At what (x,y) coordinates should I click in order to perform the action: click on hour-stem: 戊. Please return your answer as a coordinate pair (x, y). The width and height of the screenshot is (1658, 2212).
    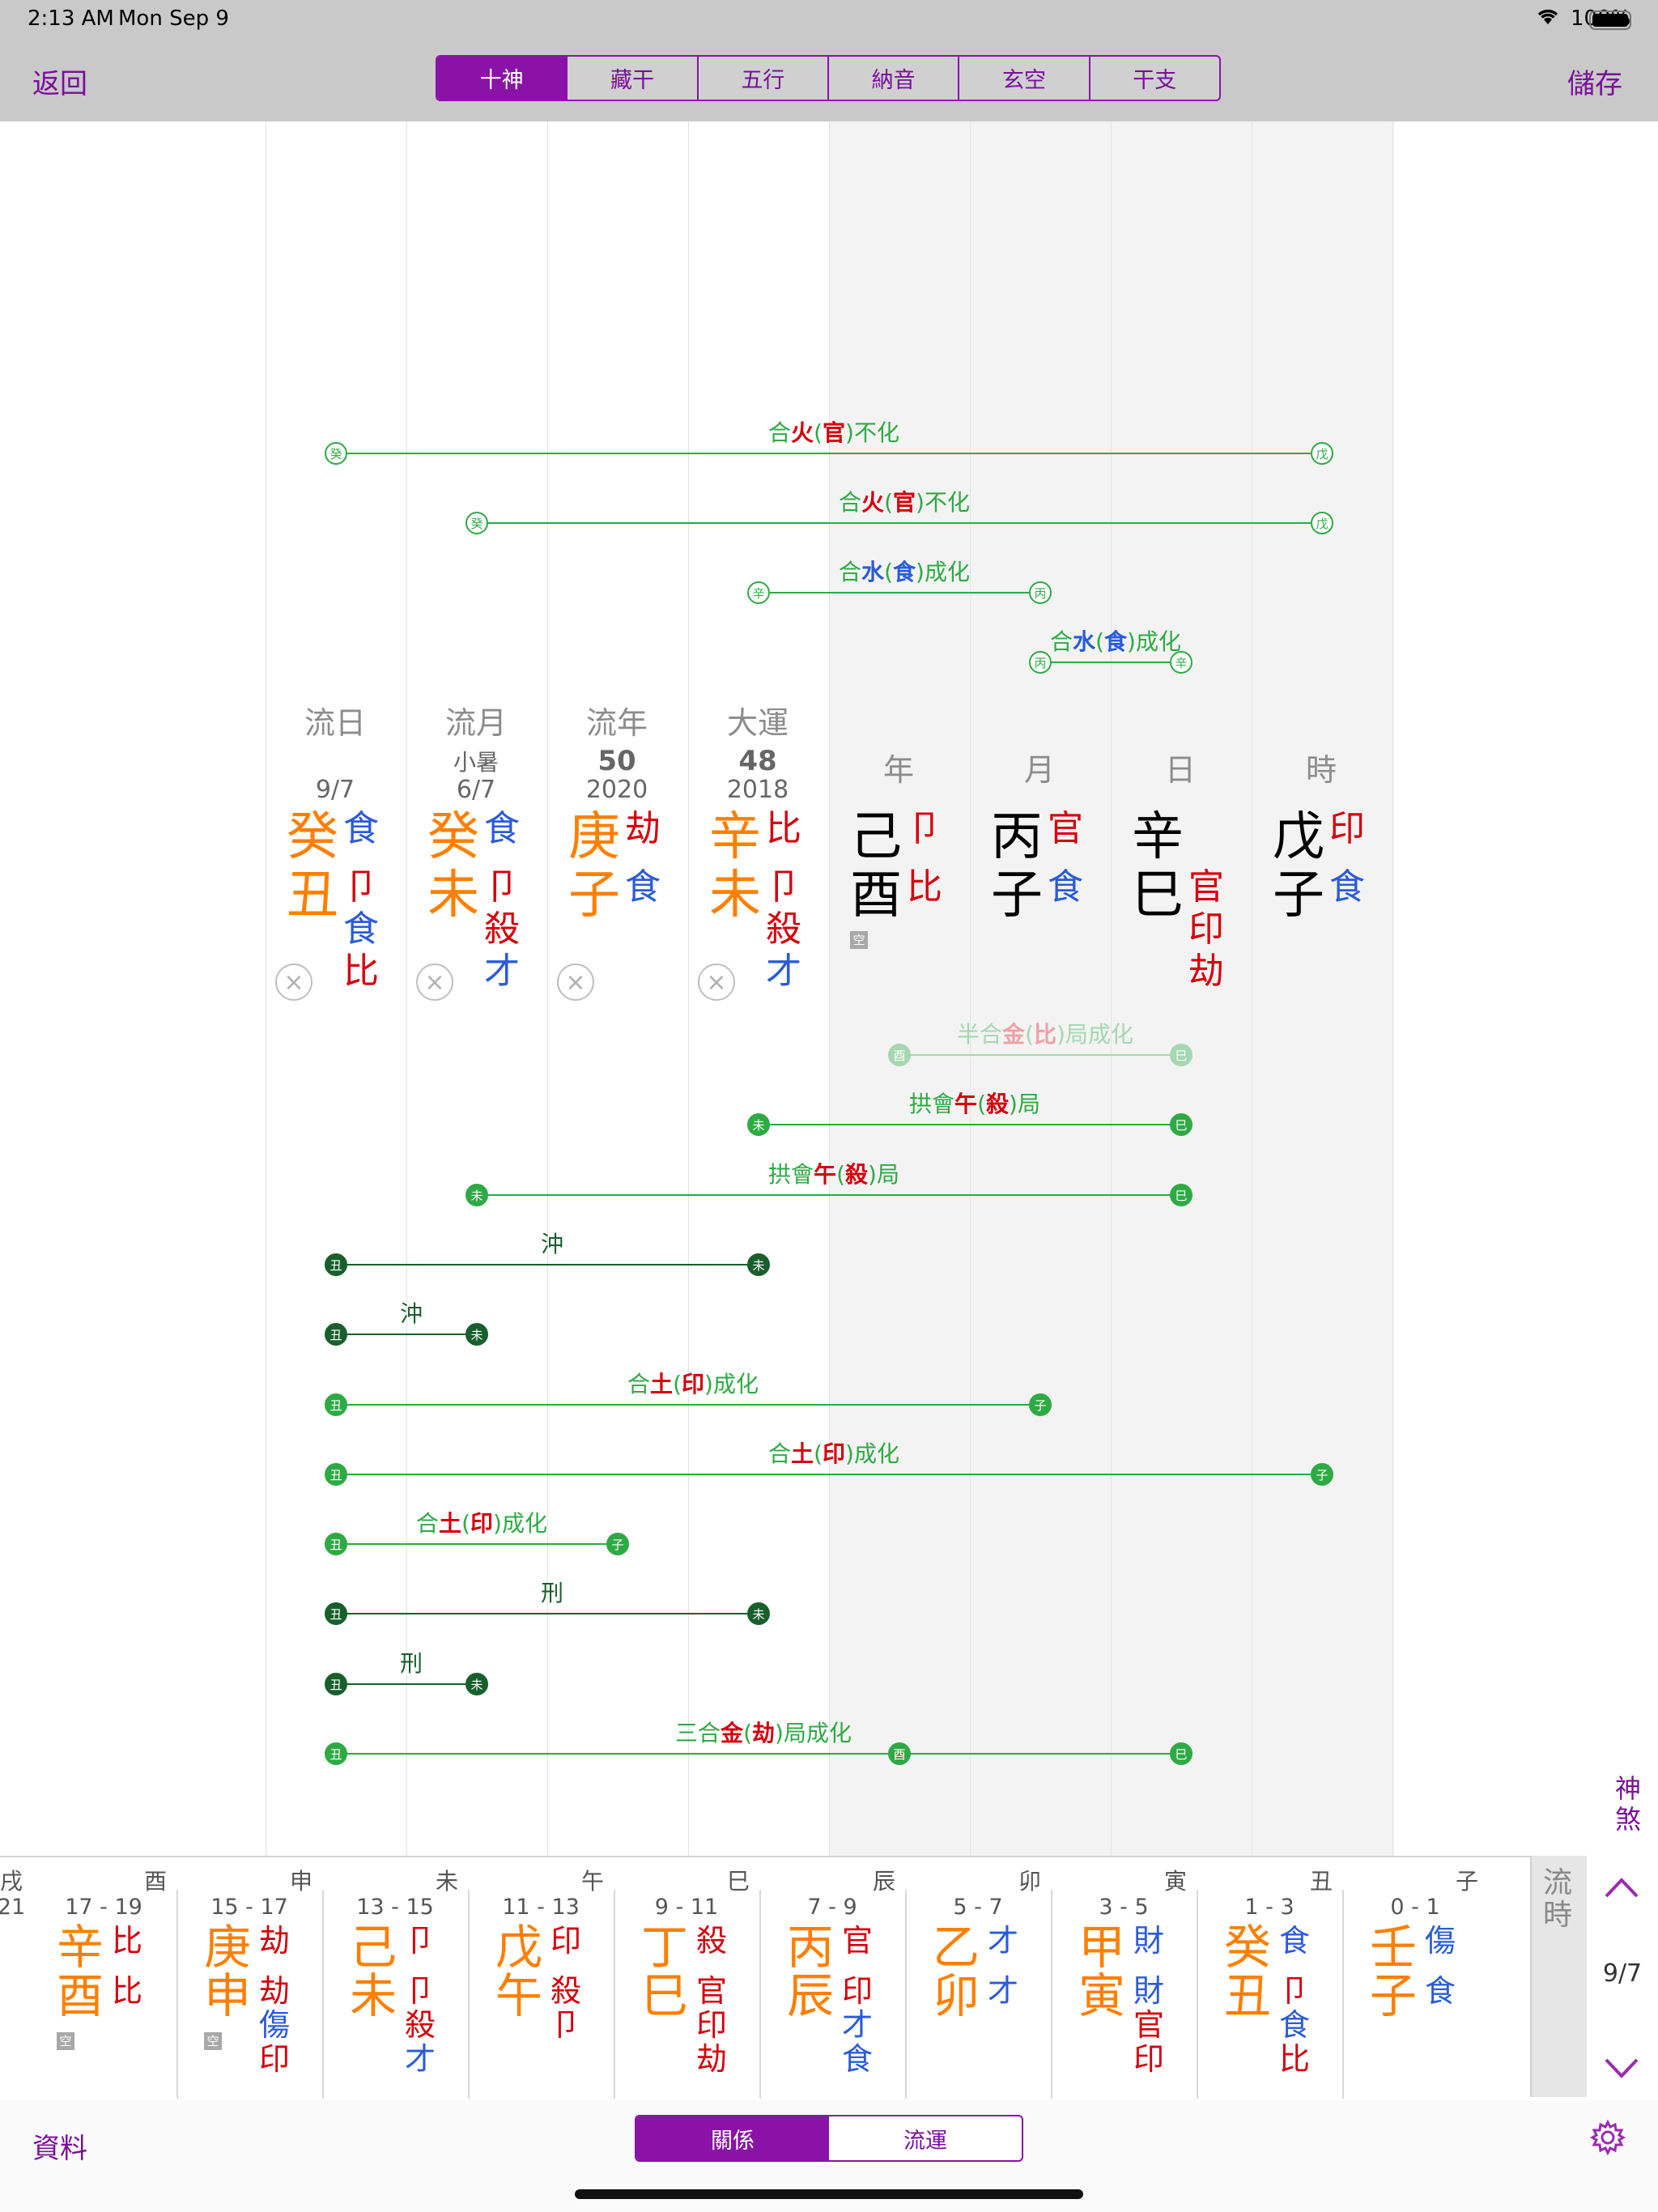
    Looking at the image, I should click on (519, 1947).